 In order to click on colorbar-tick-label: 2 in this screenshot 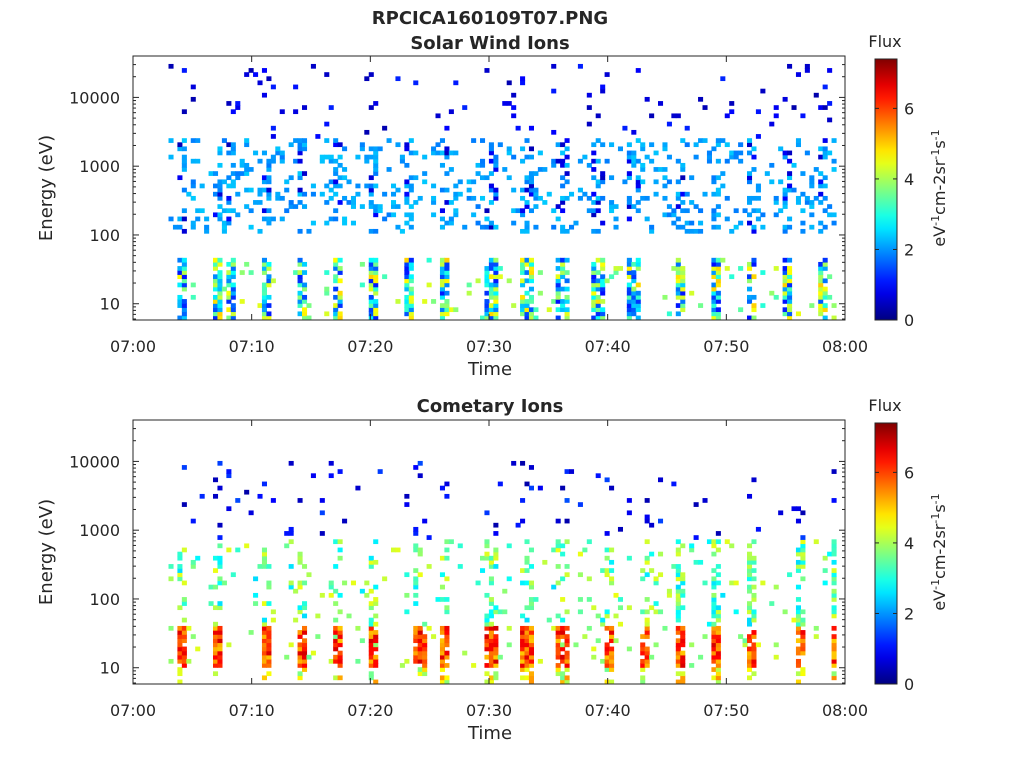, I will do `click(909, 613)`.